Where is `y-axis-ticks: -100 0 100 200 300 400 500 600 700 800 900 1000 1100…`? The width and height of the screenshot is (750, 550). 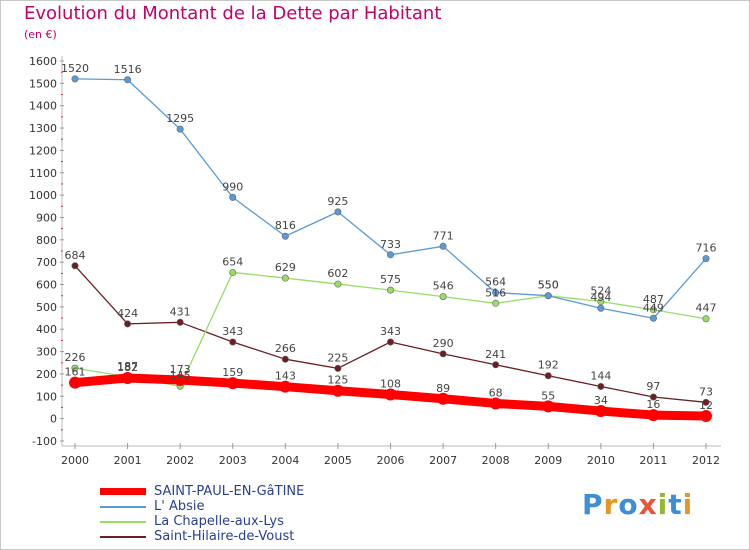 y-axis-ticks: -100 0 100 200 300 400 500 600 700 800 900 1000 1100… is located at coordinates (46, 251).